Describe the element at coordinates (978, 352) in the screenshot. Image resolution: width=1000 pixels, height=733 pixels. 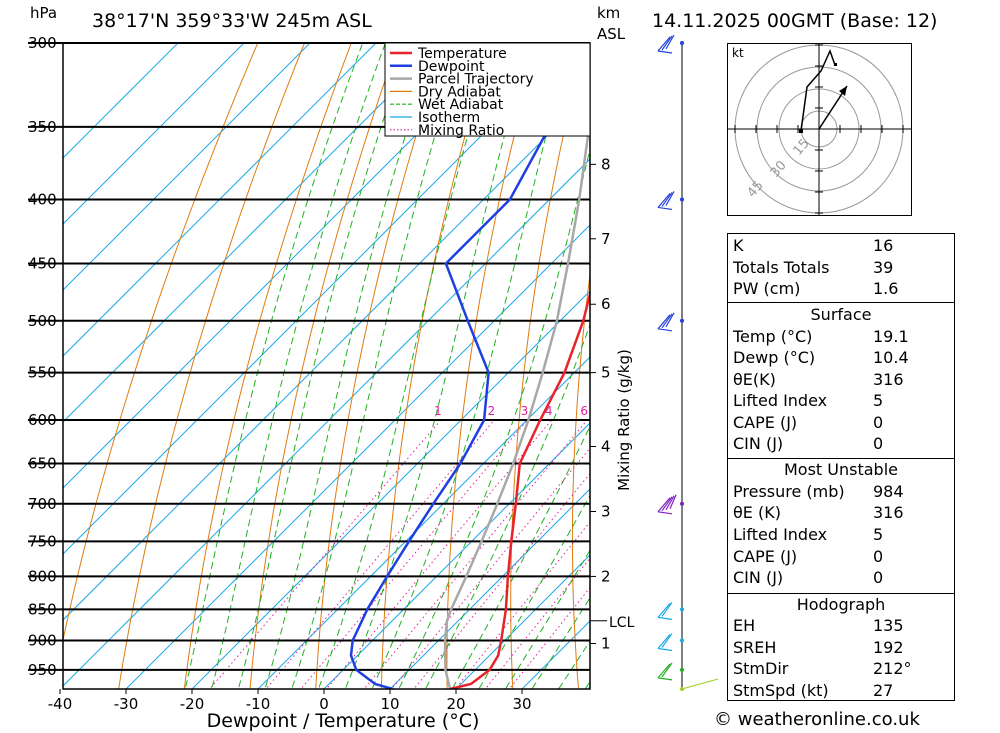
I see `dry-adiabat-line` at that location.